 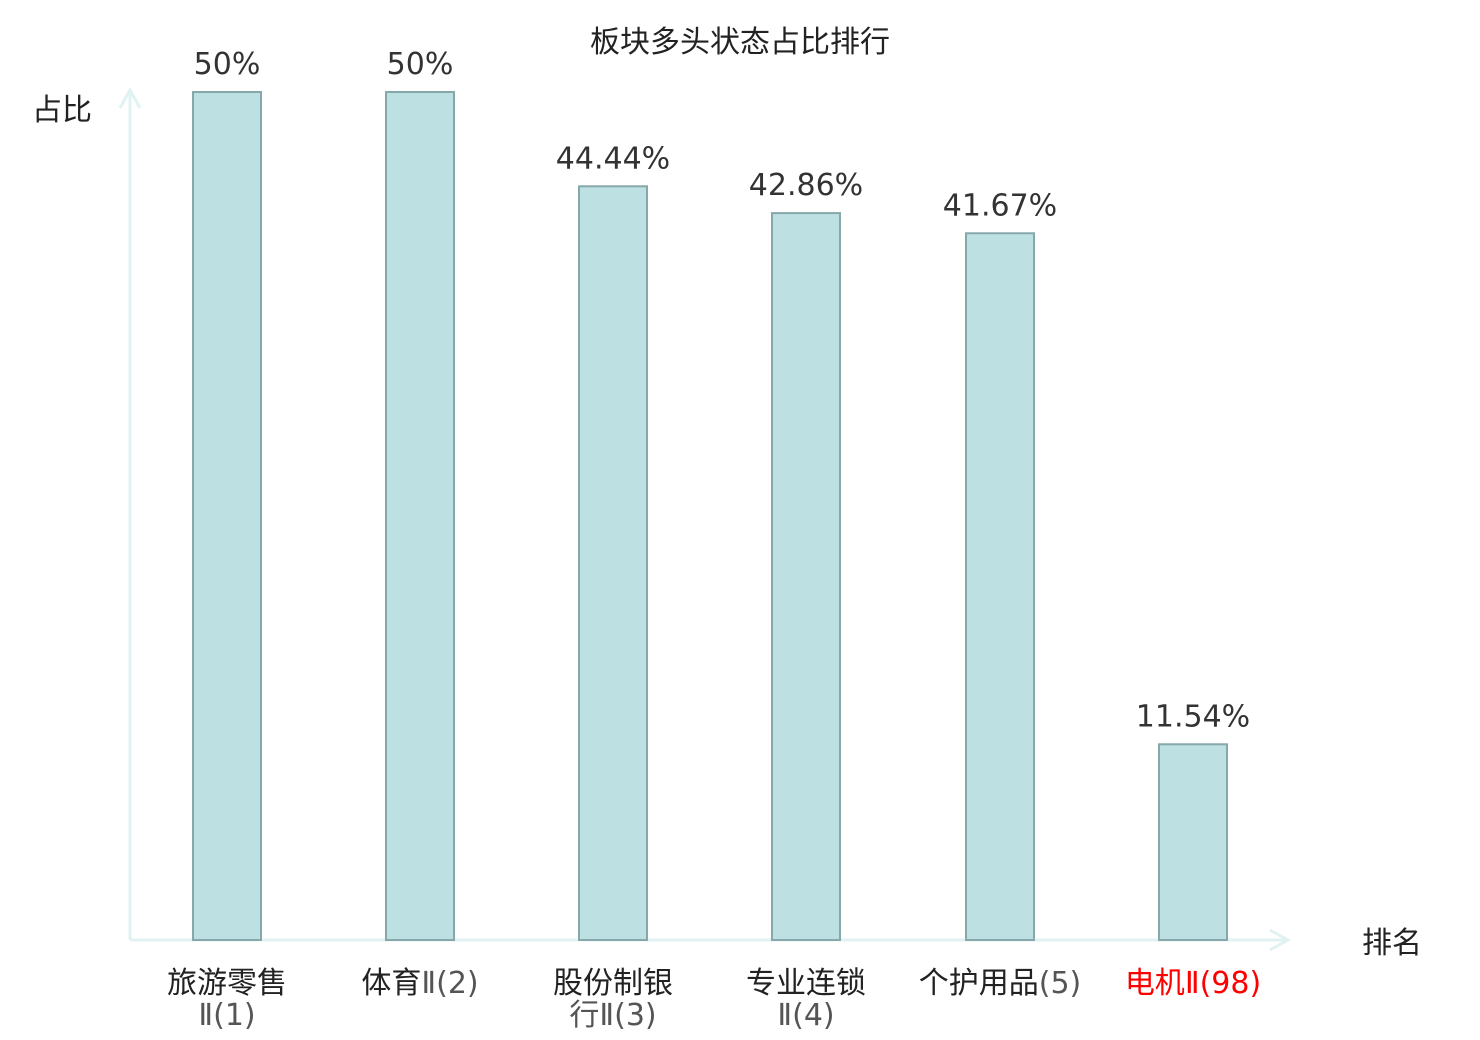 I want to click on category-label-6: 电机Ⅱ(98), so click(x=1193, y=983).